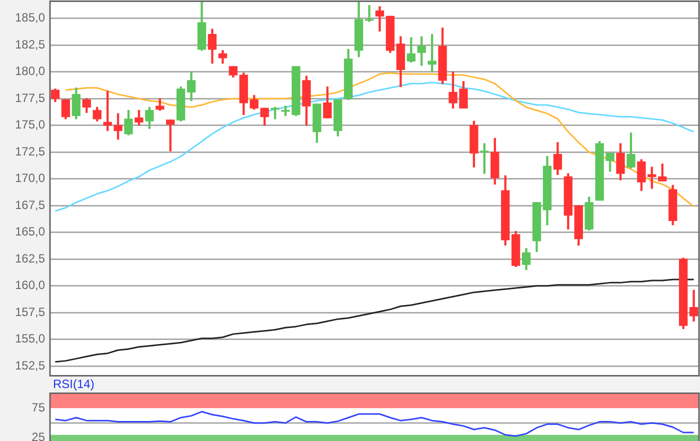 The width and height of the screenshot is (700, 441). I want to click on y-tick-label: 162,5, so click(30, 258).